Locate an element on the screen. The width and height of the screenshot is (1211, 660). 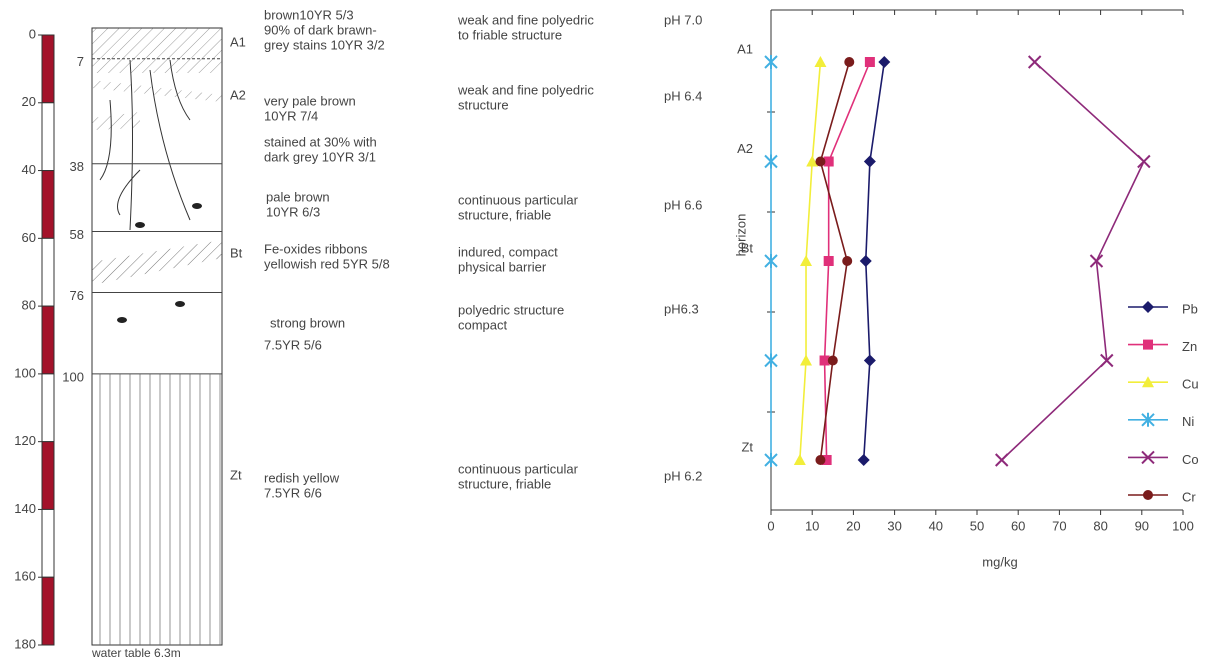
x-tick-label: 80 is located at coordinates (1100, 525).